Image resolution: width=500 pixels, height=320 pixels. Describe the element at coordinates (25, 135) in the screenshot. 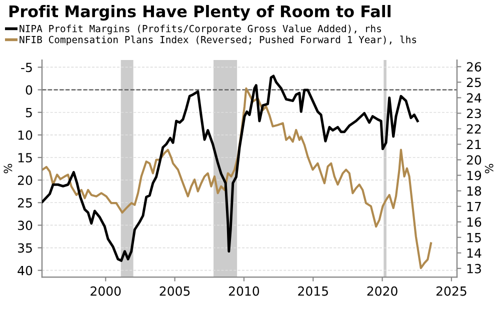

I see `y-tick-label: 10` at that location.